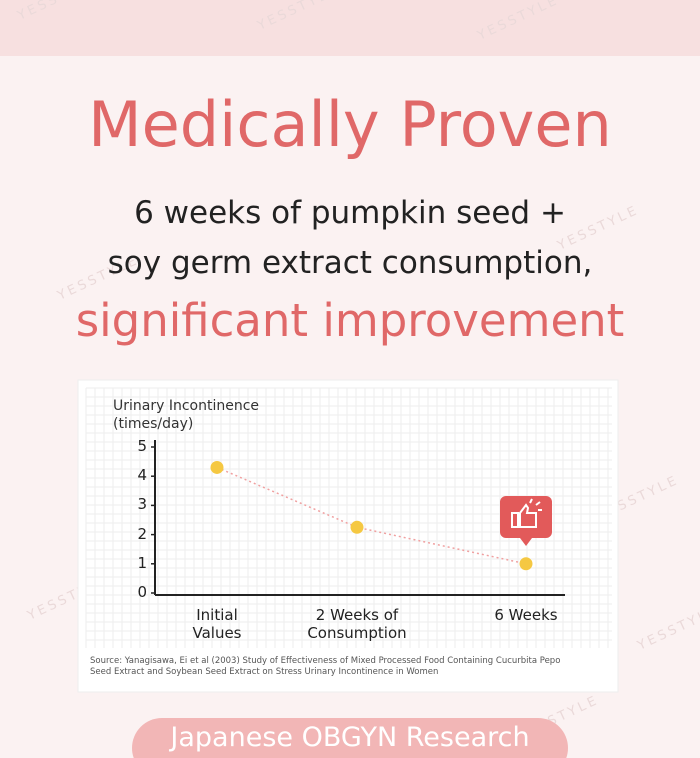  I want to click on x-tick-label: 6 Weeks, so click(526, 615).